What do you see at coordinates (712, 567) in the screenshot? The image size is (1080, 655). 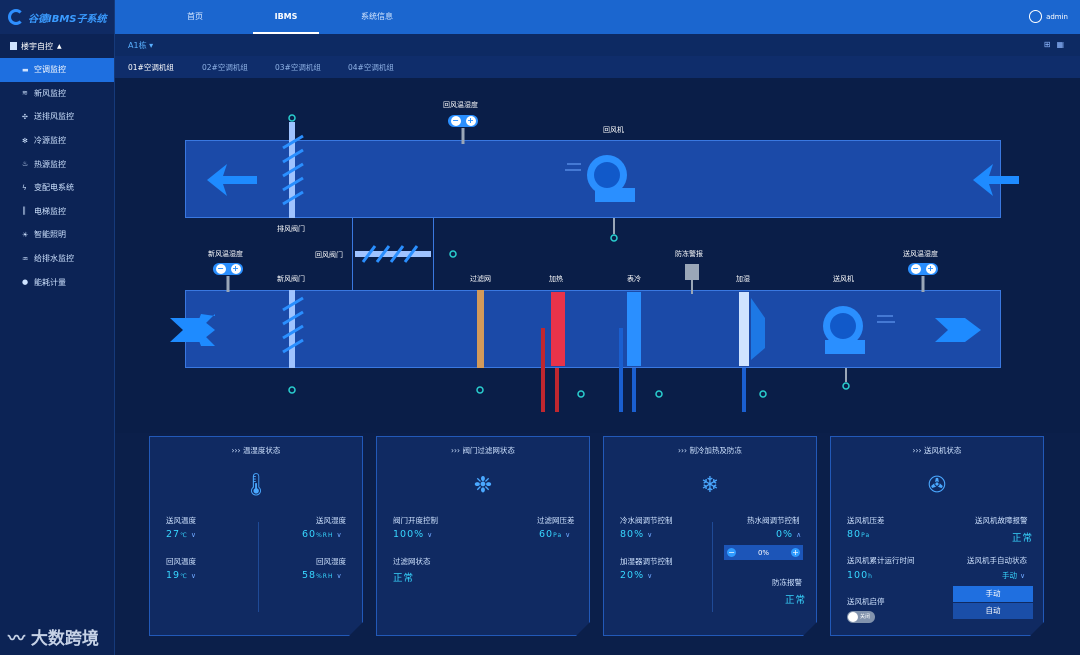 I see `divider` at bounding box center [712, 567].